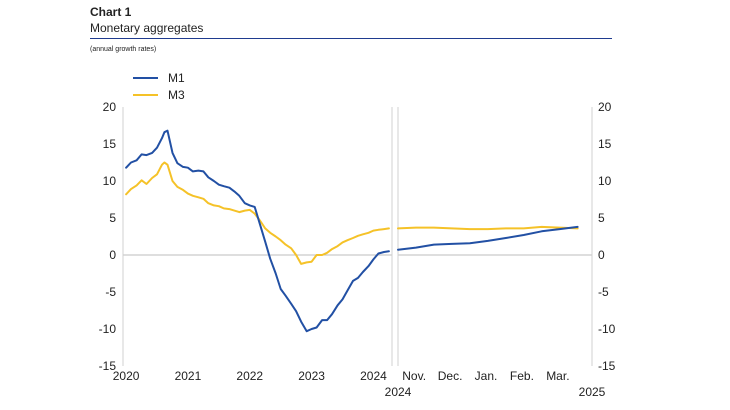 The width and height of the screenshot is (730, 410). Describe the element at coordinates (110, 181) in the screenshot. I see `y-tick-label-left: 10` at that location.